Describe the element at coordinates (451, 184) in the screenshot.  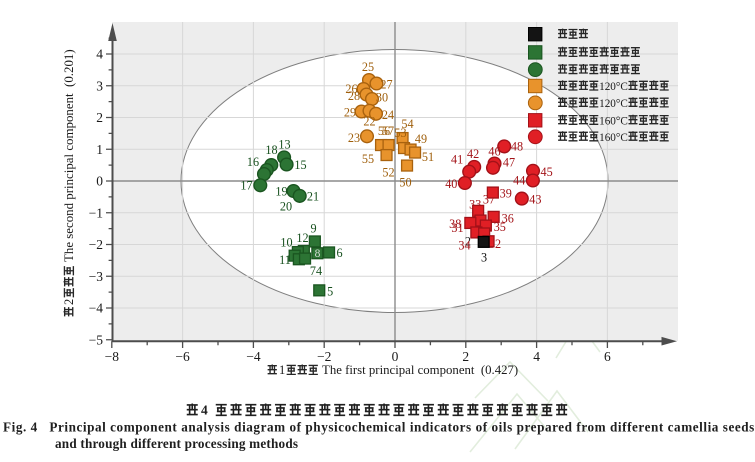
I see `svg-text: 40` at that location.